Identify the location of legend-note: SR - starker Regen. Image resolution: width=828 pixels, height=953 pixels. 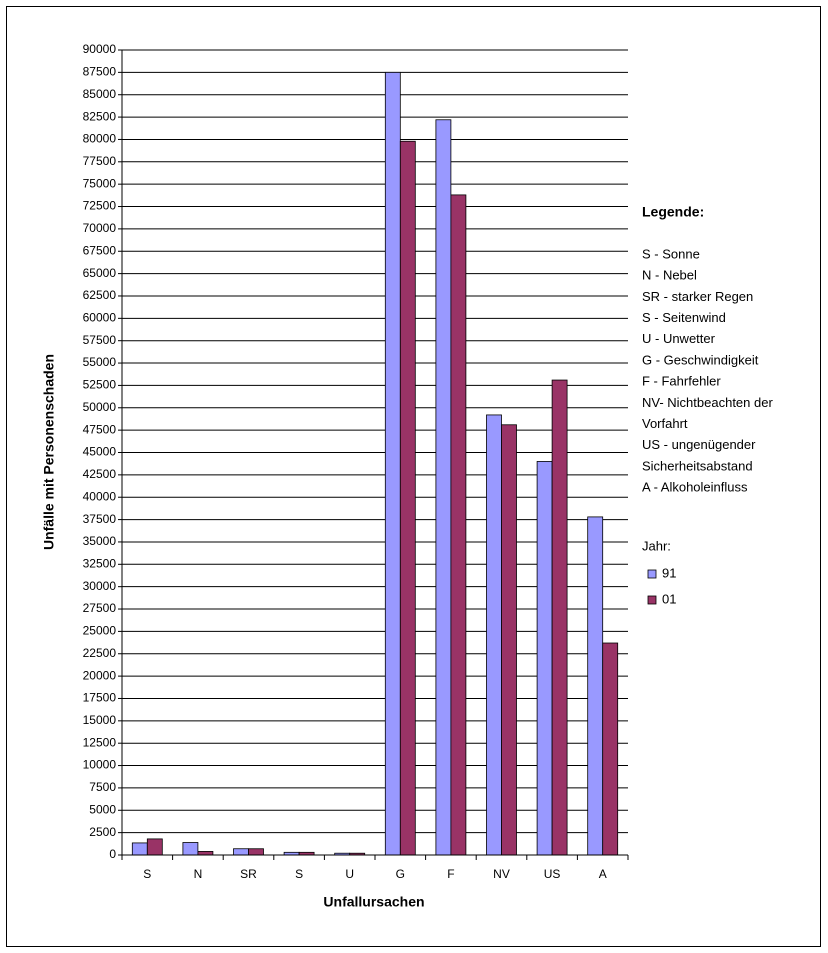
(697, 296).